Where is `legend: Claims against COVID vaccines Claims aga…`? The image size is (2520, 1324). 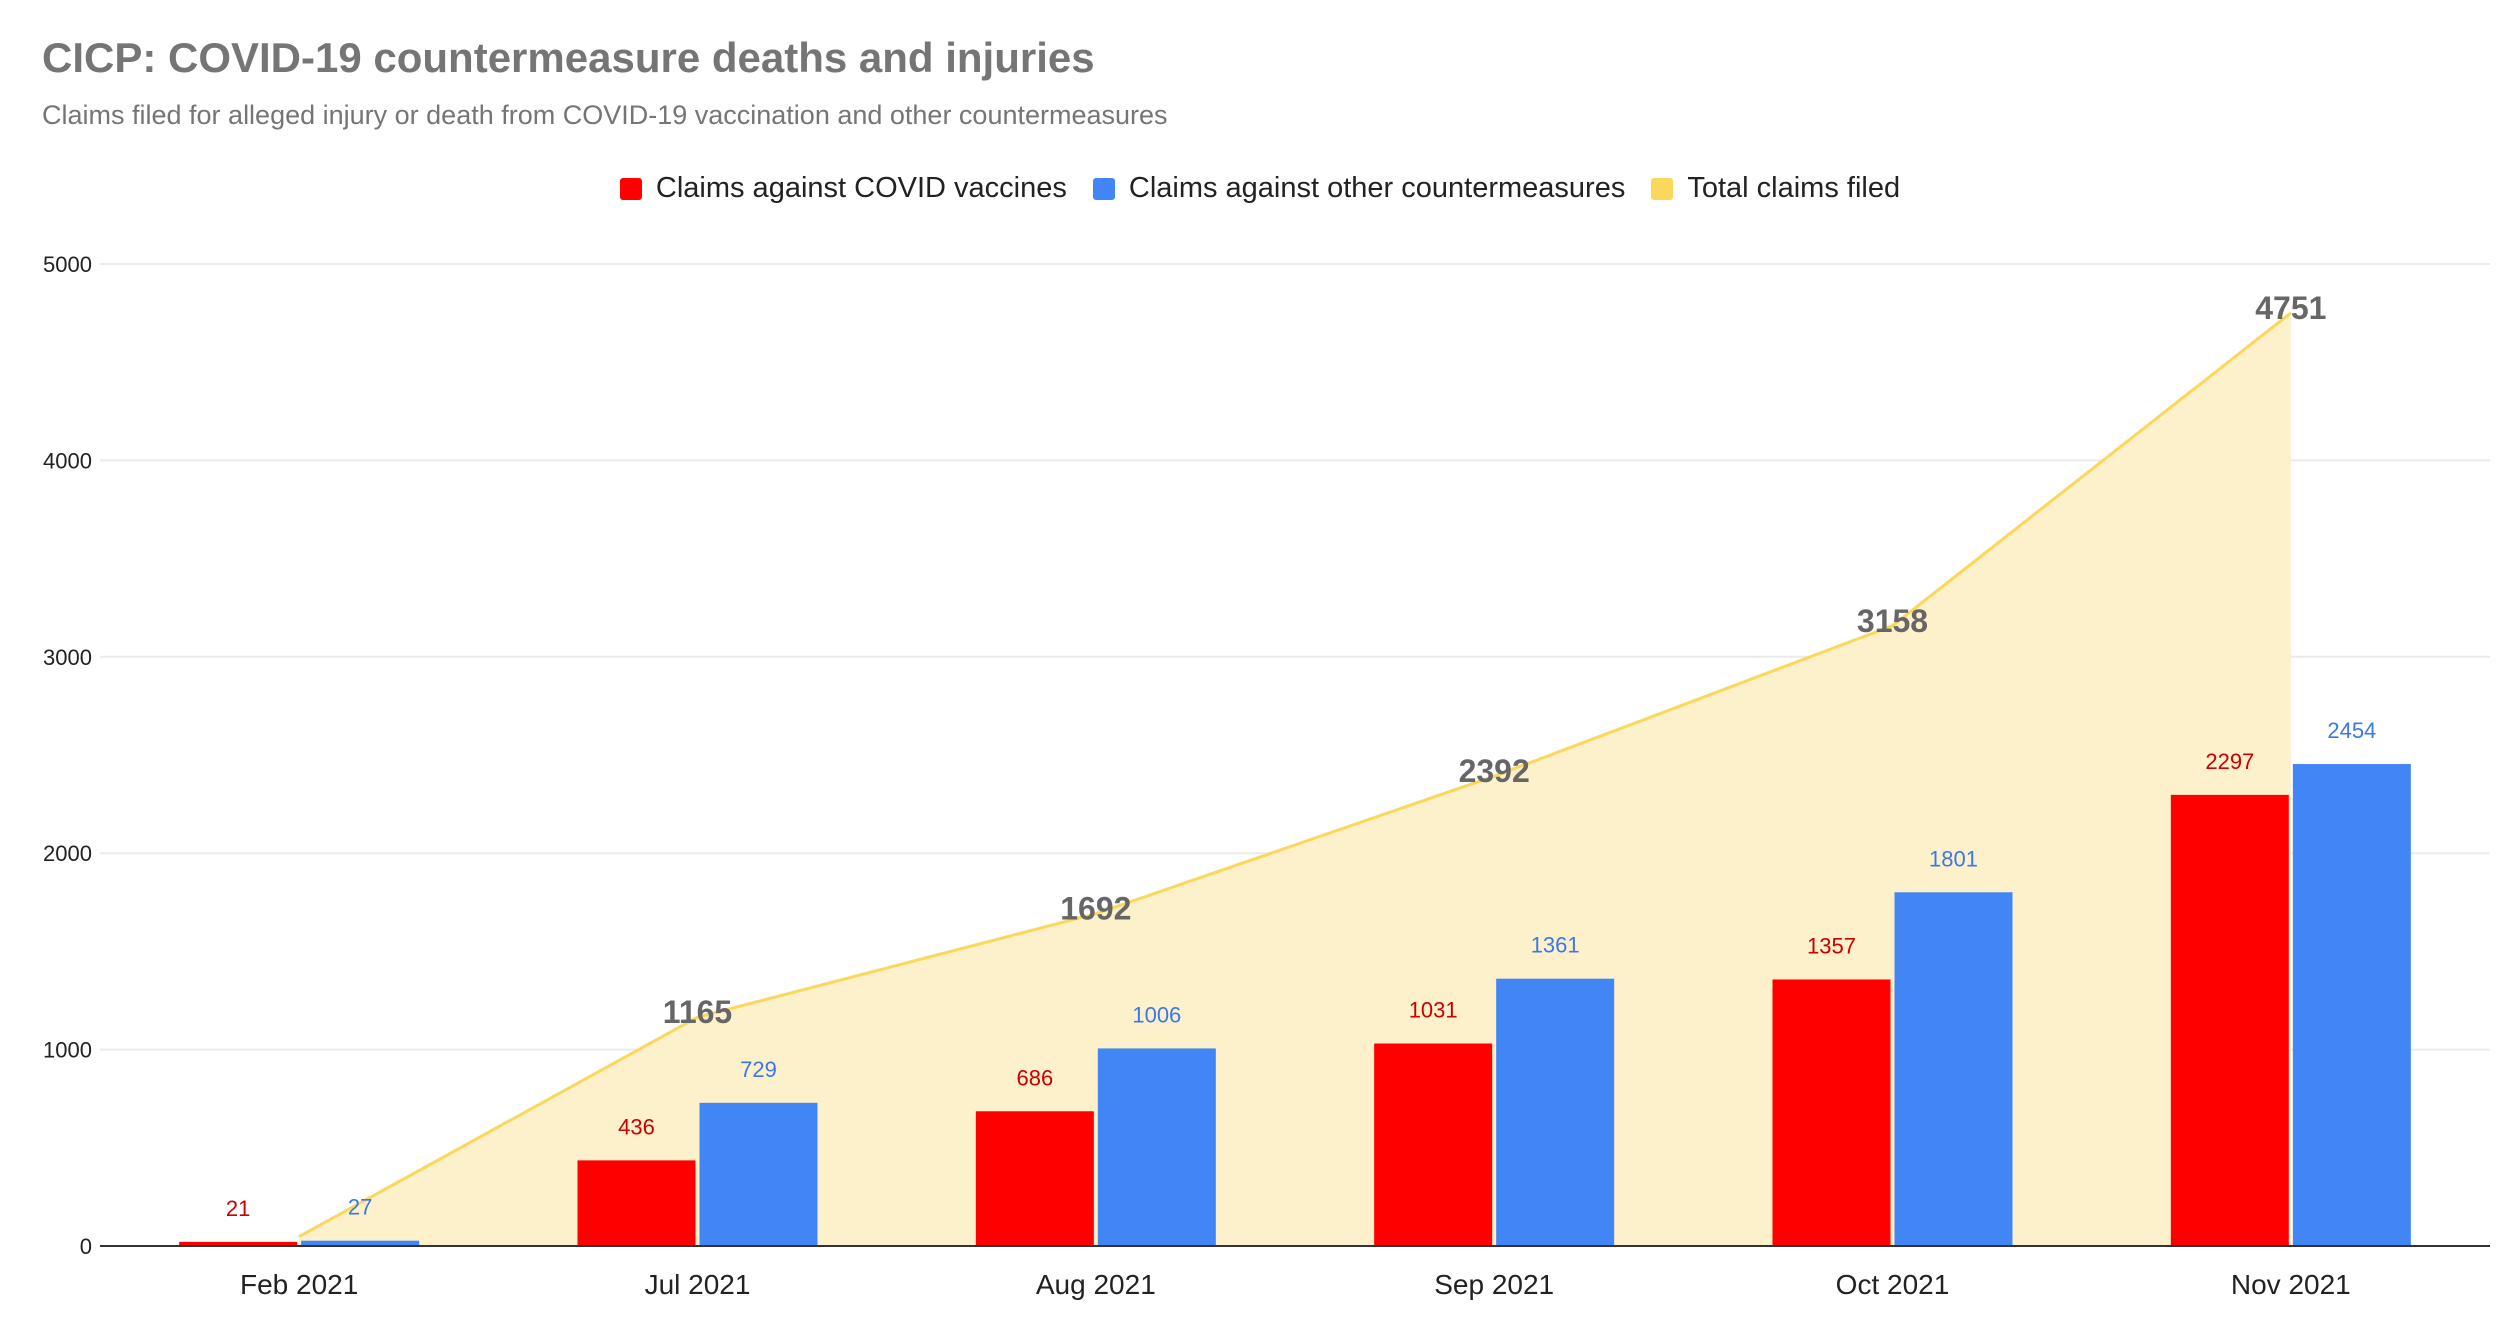
legend: Claims against COVID vaccines Claims aga… is located at coordinates (1260, 188).